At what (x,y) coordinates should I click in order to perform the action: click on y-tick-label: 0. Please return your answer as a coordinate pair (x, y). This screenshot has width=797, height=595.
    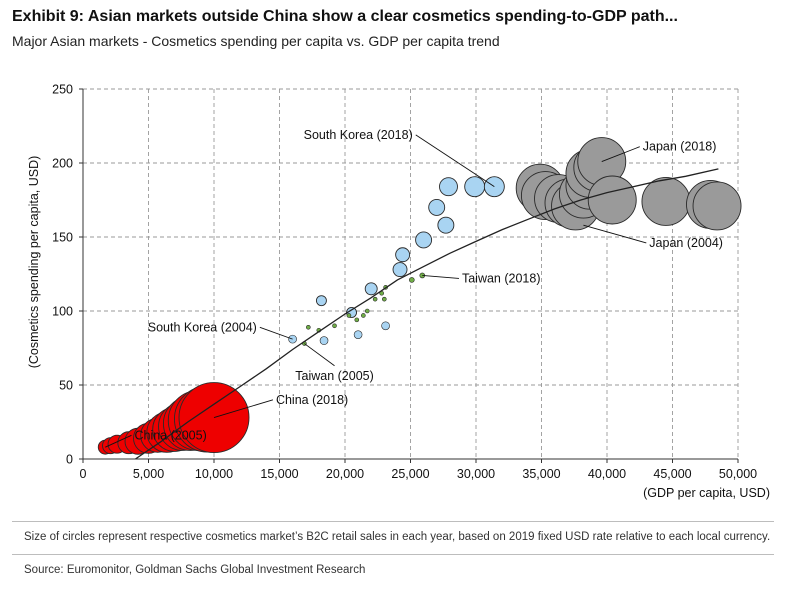
    Looking at the image, I should click on (69, 460).